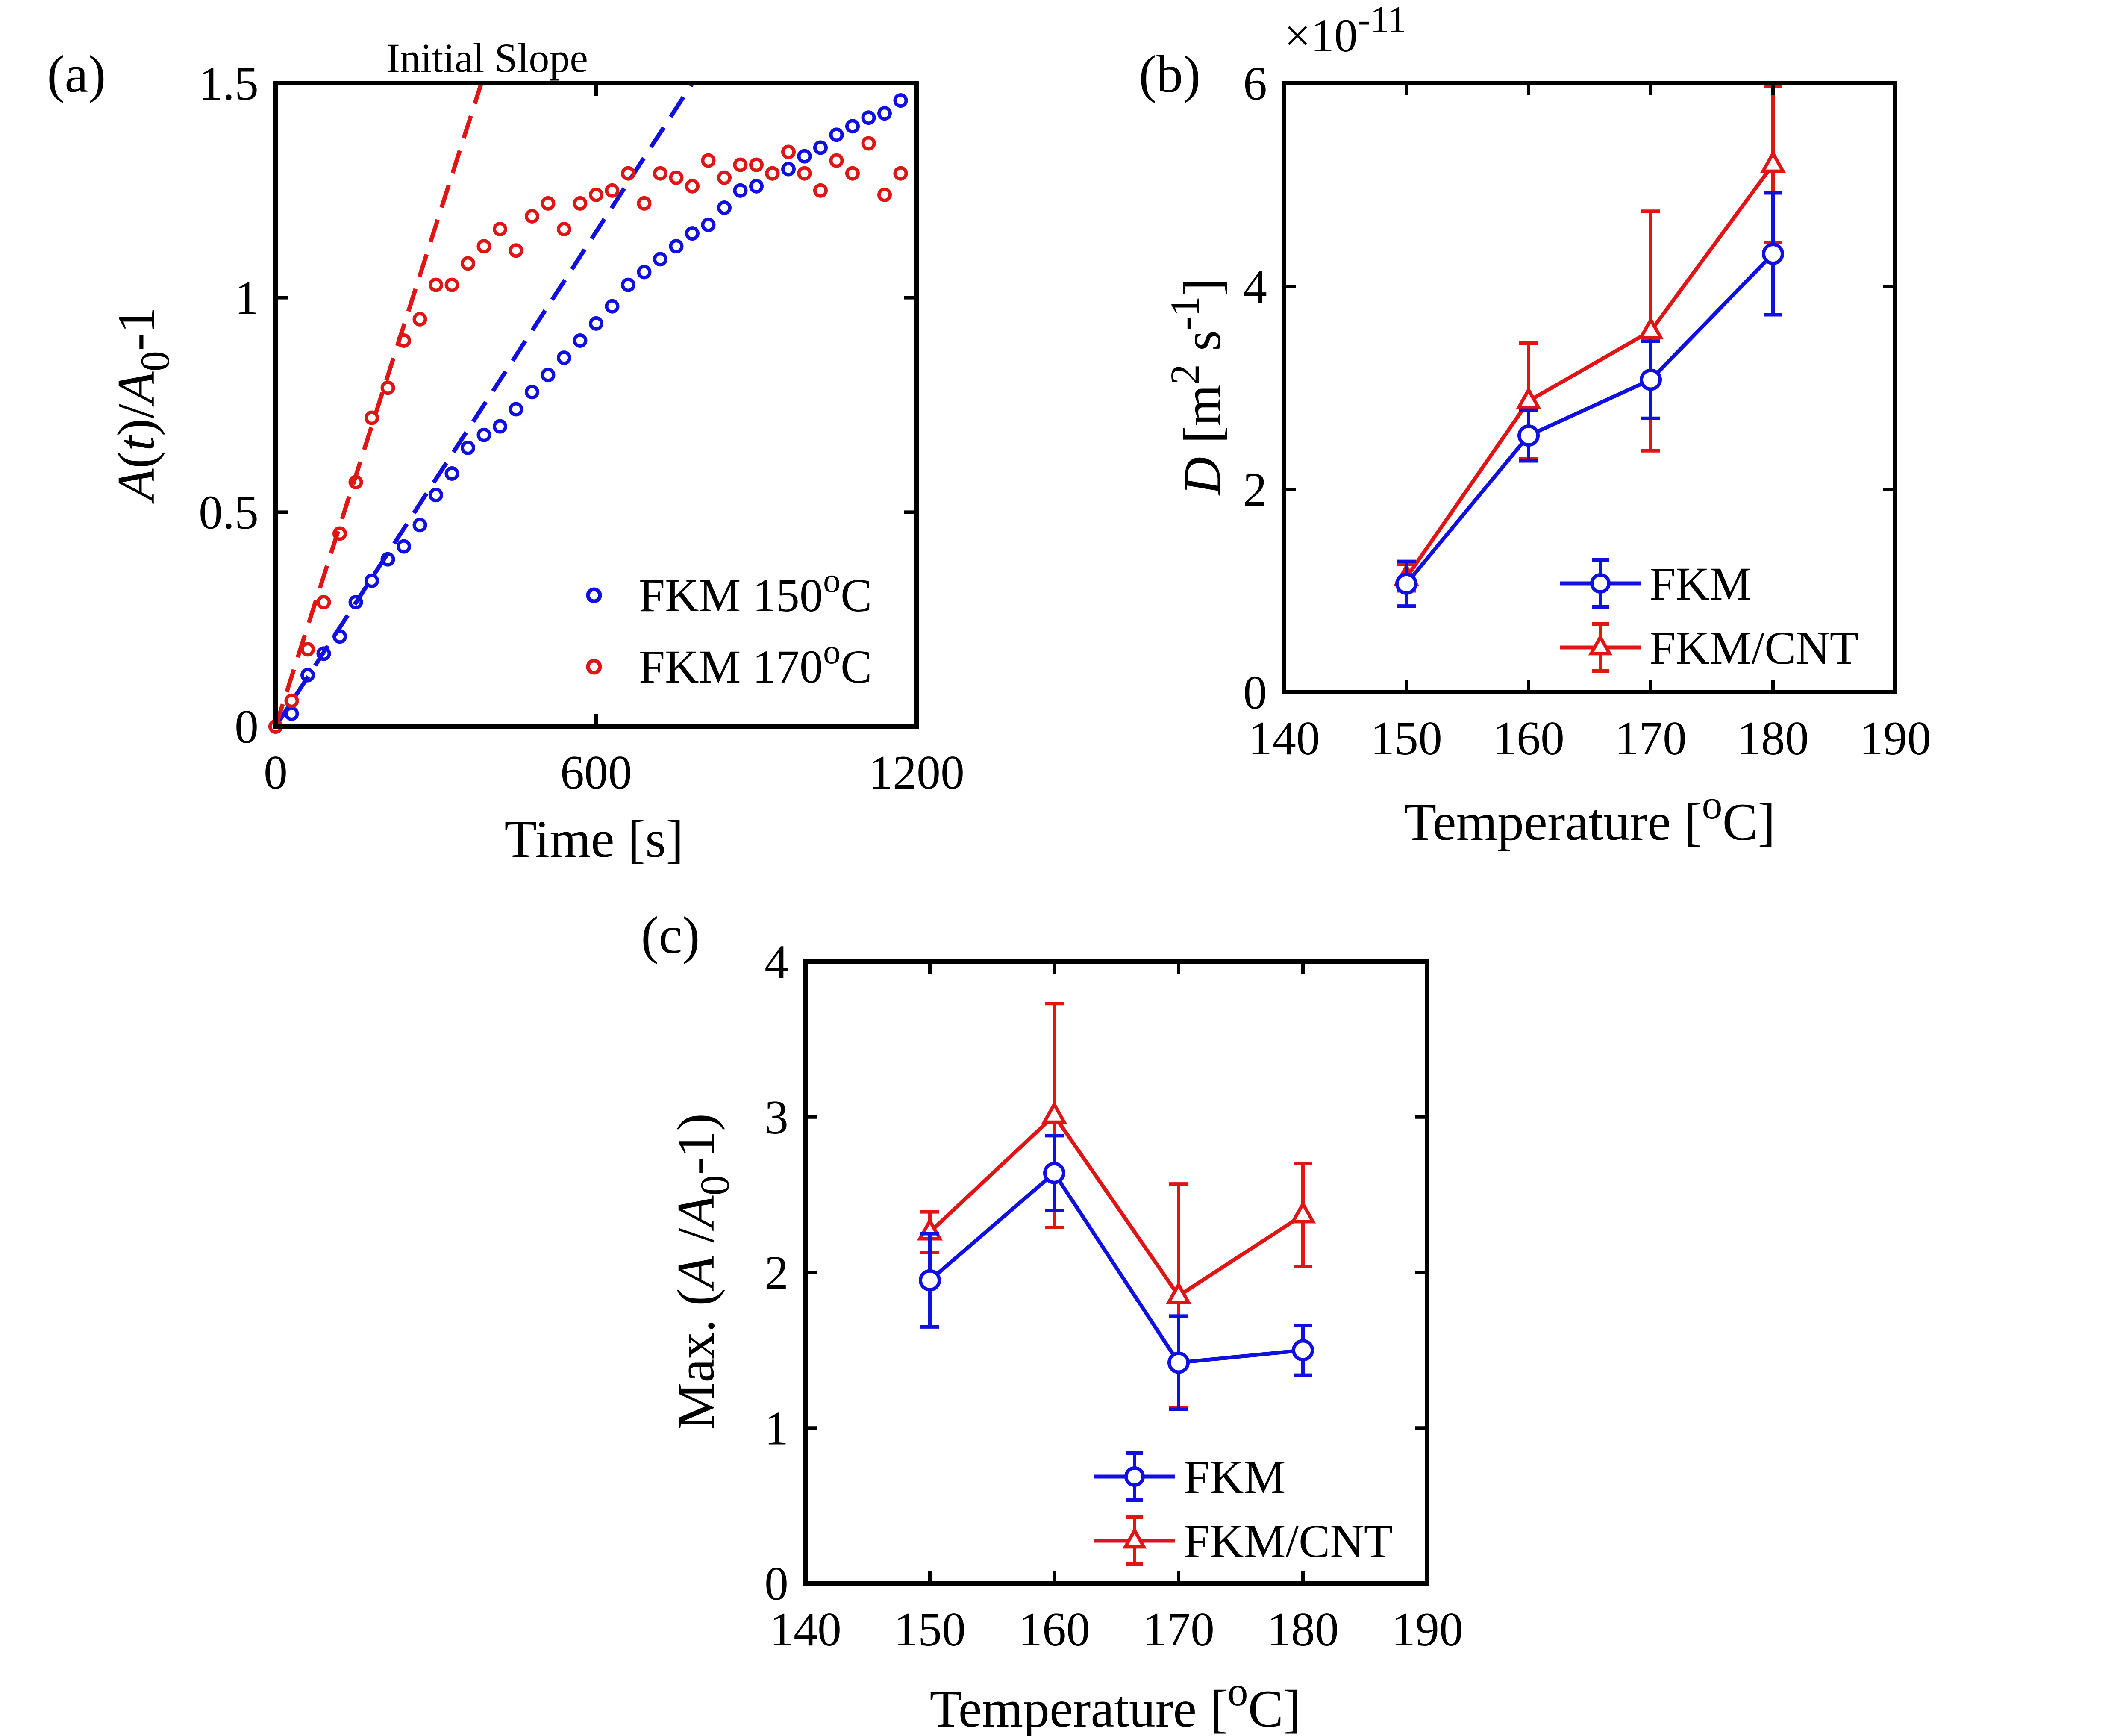  I want to click on c-xtick-label: 160, so click(1054, 1629).